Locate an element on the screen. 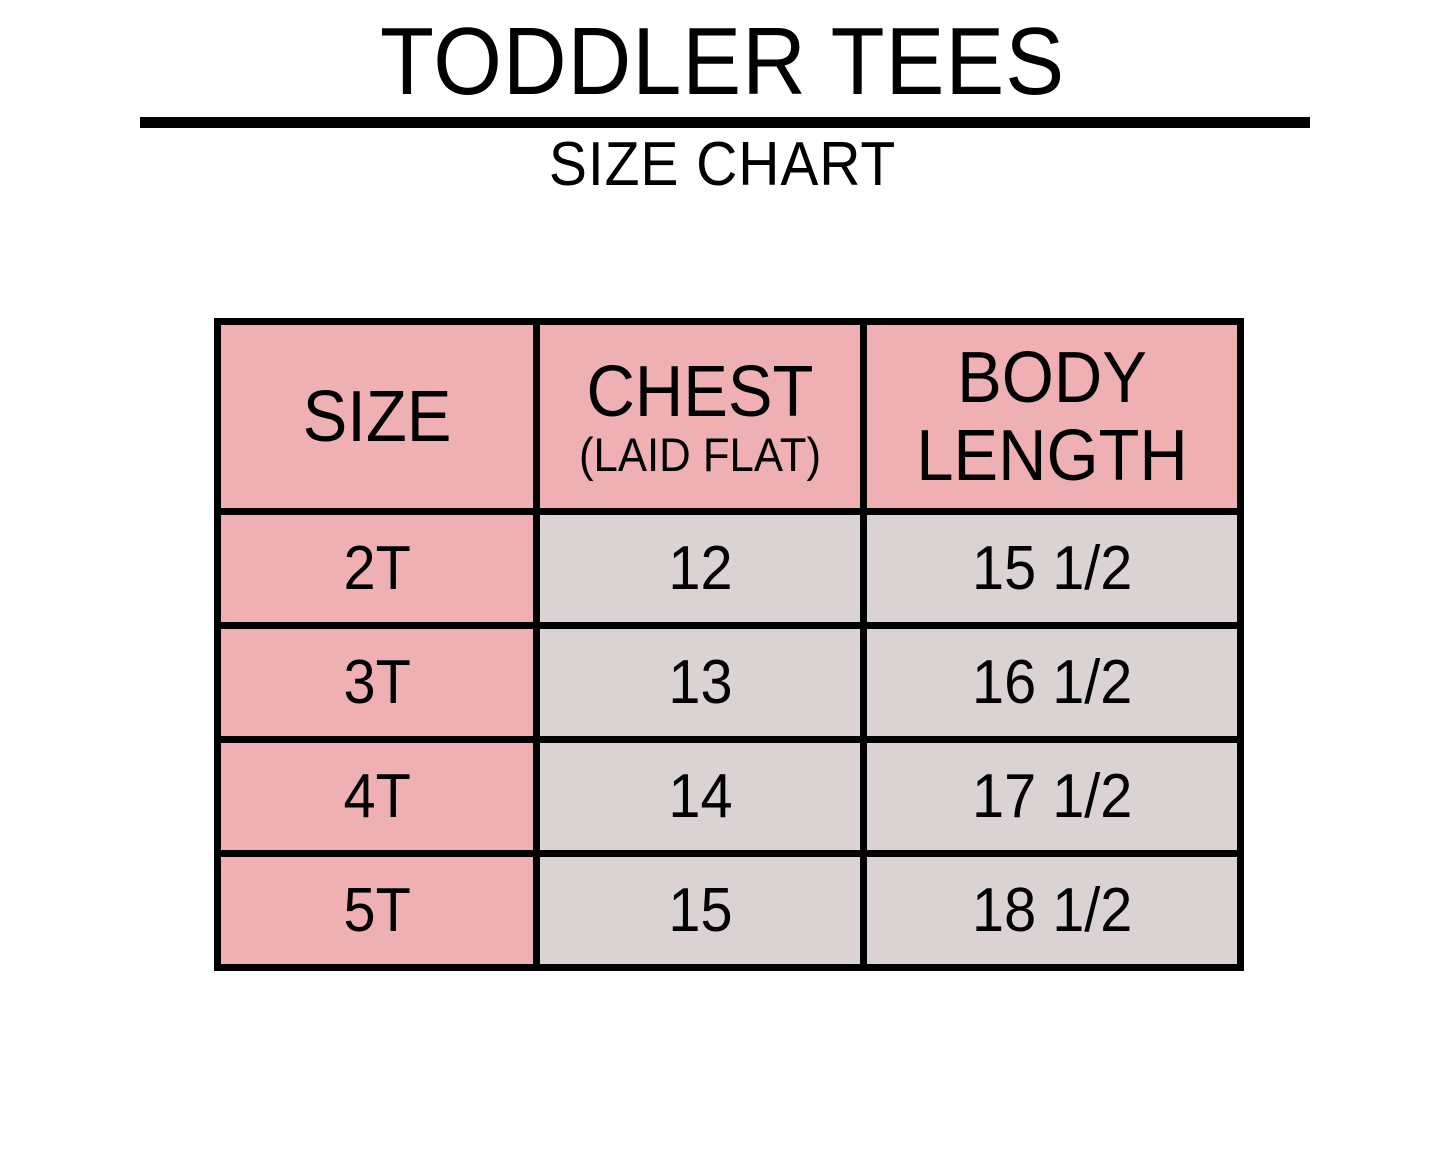 This screenshot has width=1445, height=1174. cell-chest: 12 is located at coordinates (700, 568).